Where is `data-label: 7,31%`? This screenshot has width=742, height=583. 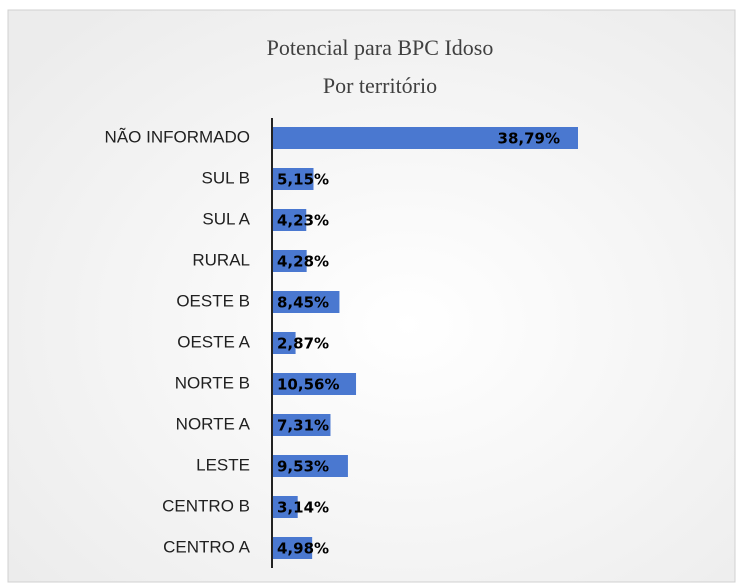 data-label: 7,31% is located at coordinates (303, 426).